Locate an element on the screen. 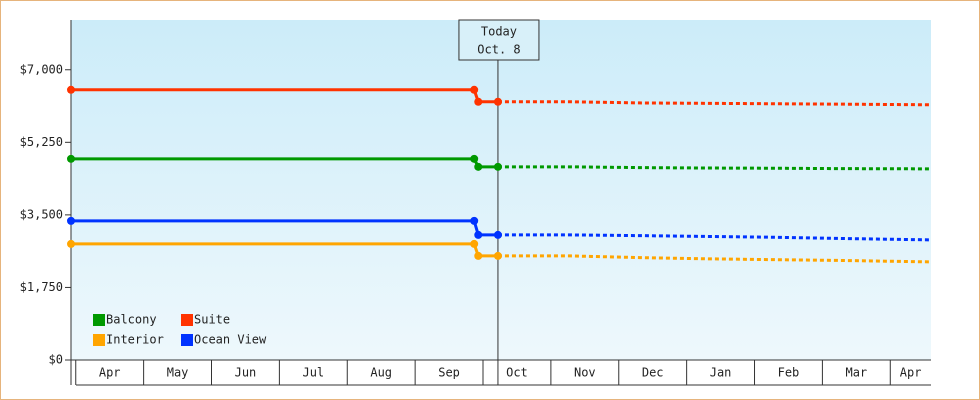 This screenshot has width=980, height=400. legend-label: Interior is located at coordinates (135, 340).